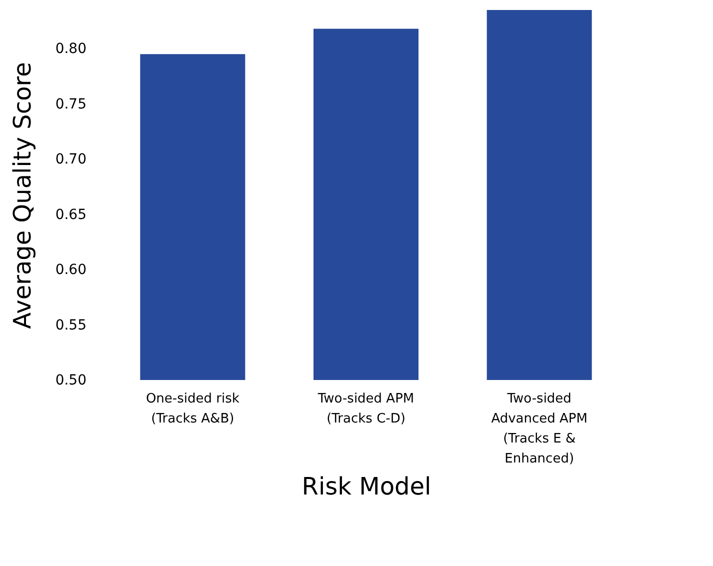 This screenshot has width=713, height=566. Describe the element at coordinates (70, 270) in the screenshot. I see `y-tick-label: 0.60` at that location.